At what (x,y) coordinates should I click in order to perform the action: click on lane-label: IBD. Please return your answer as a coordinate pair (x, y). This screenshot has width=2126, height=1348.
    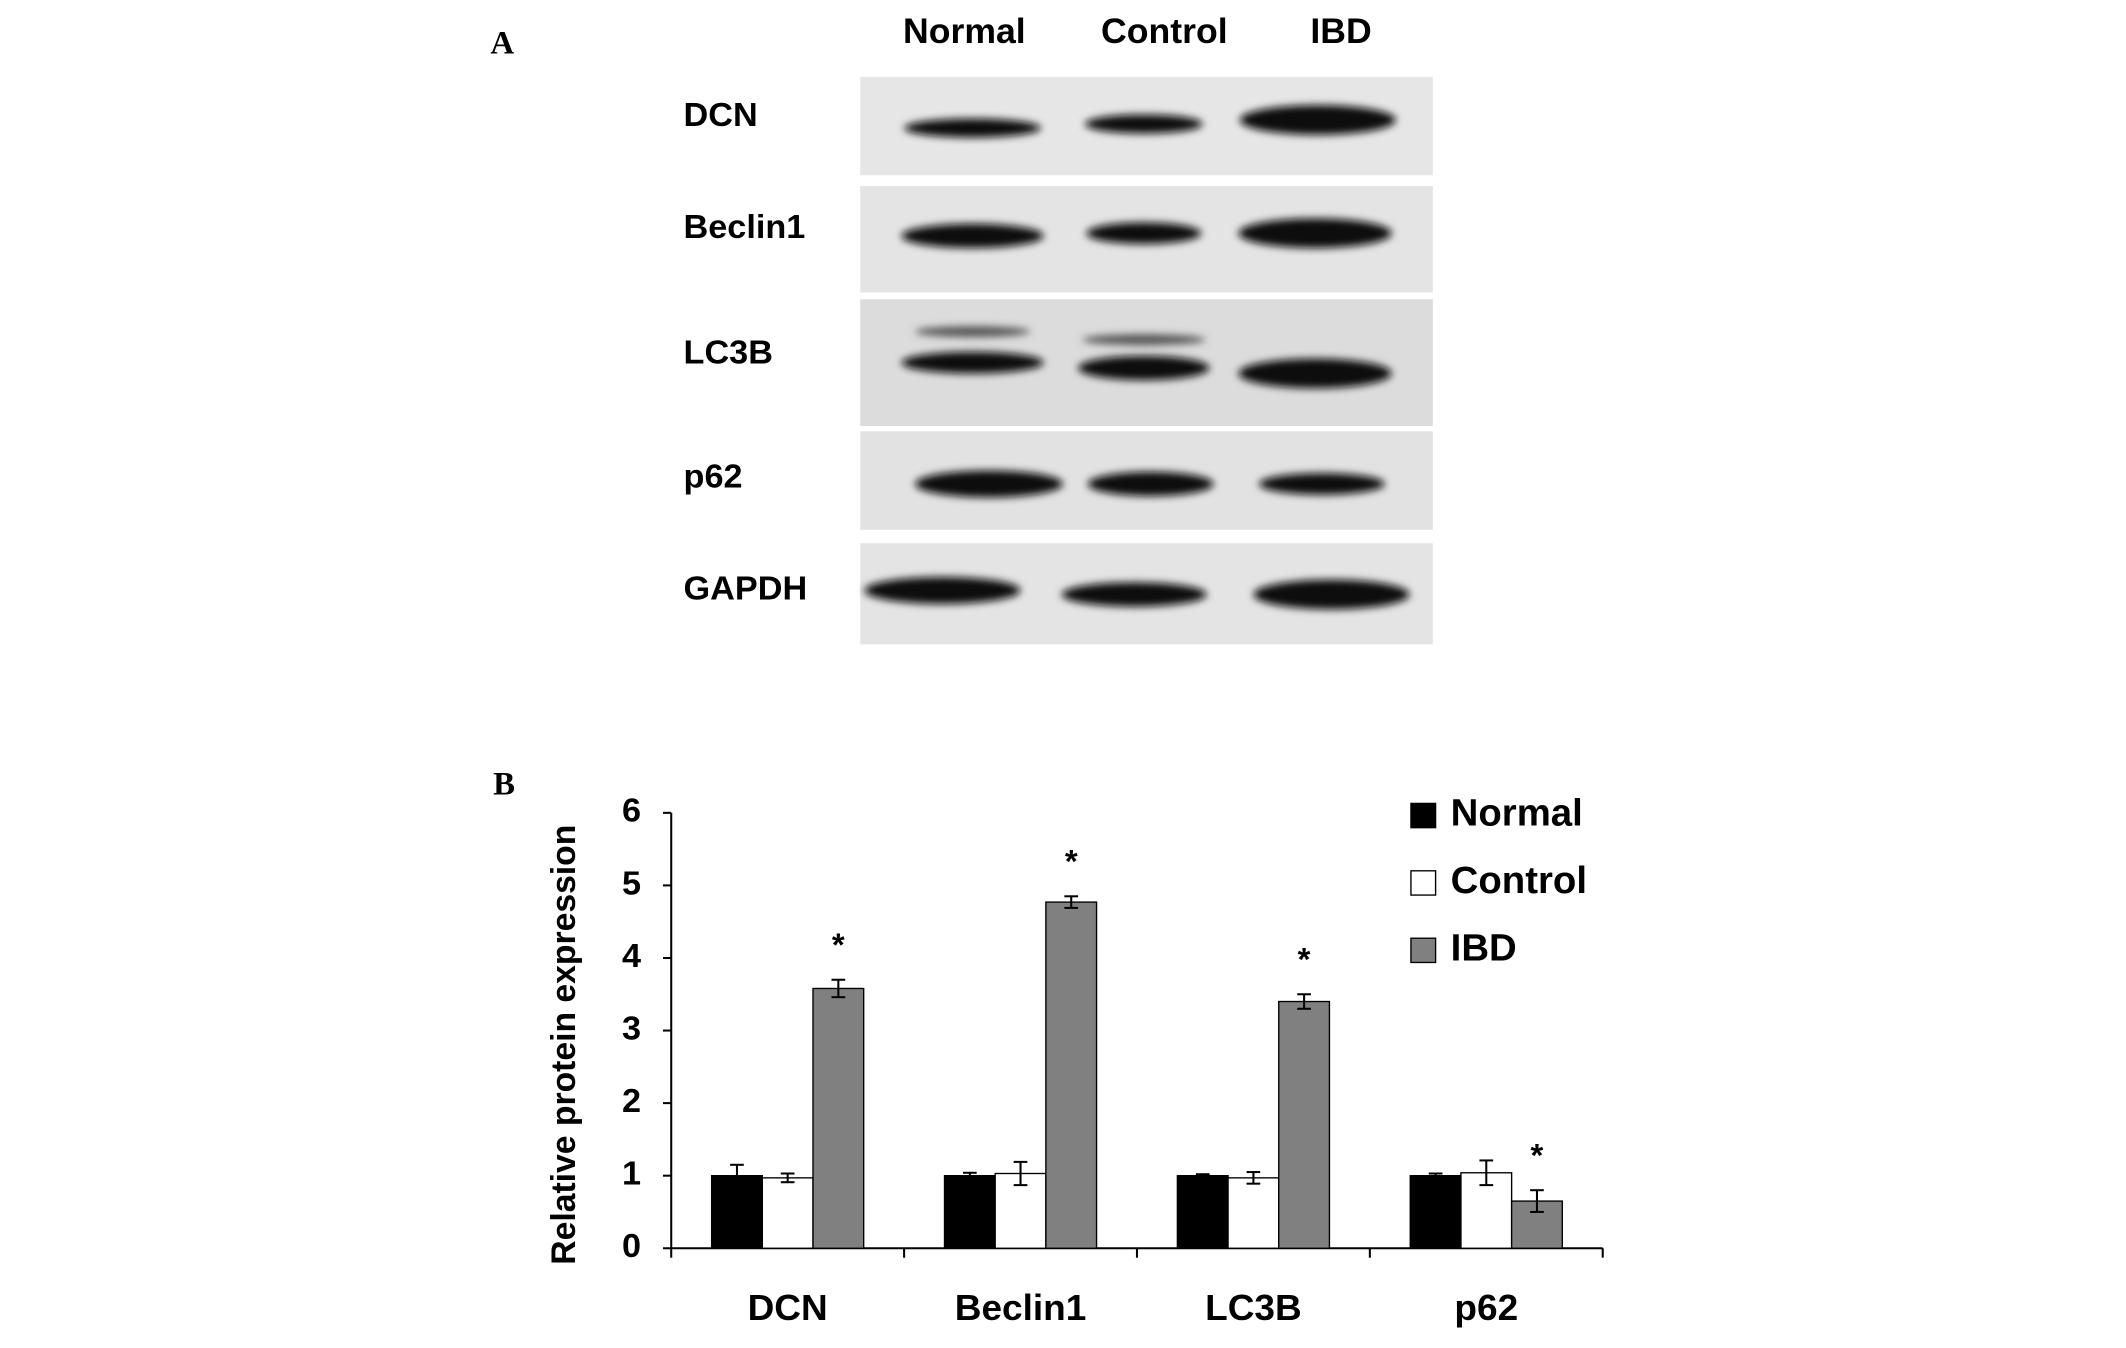
    Looking at the image, I should click on (1340, 31).